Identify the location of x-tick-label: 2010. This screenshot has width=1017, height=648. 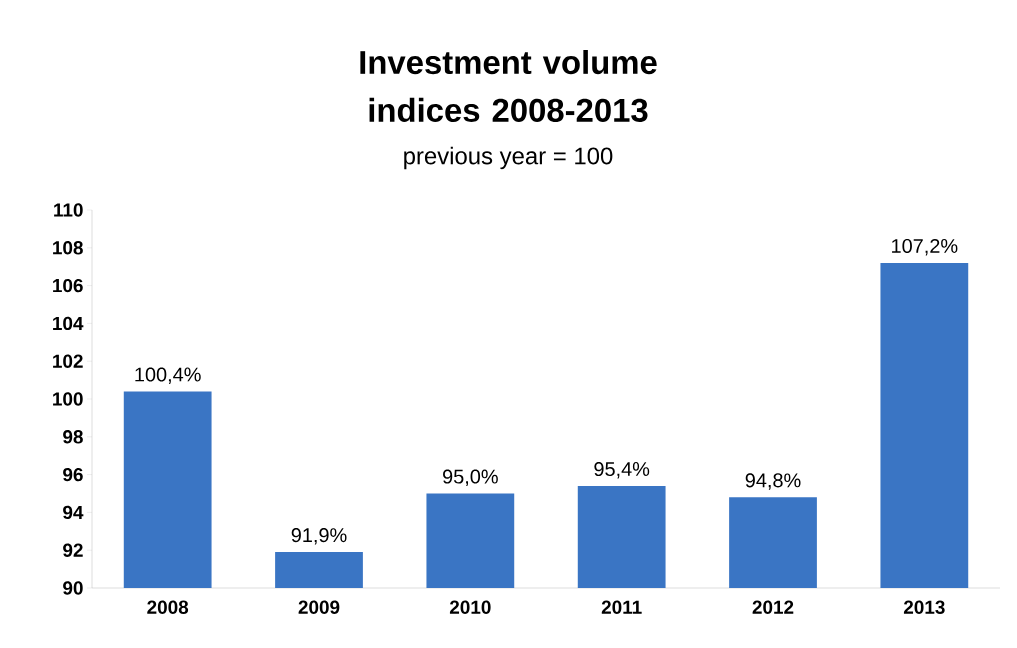
(470, 607).